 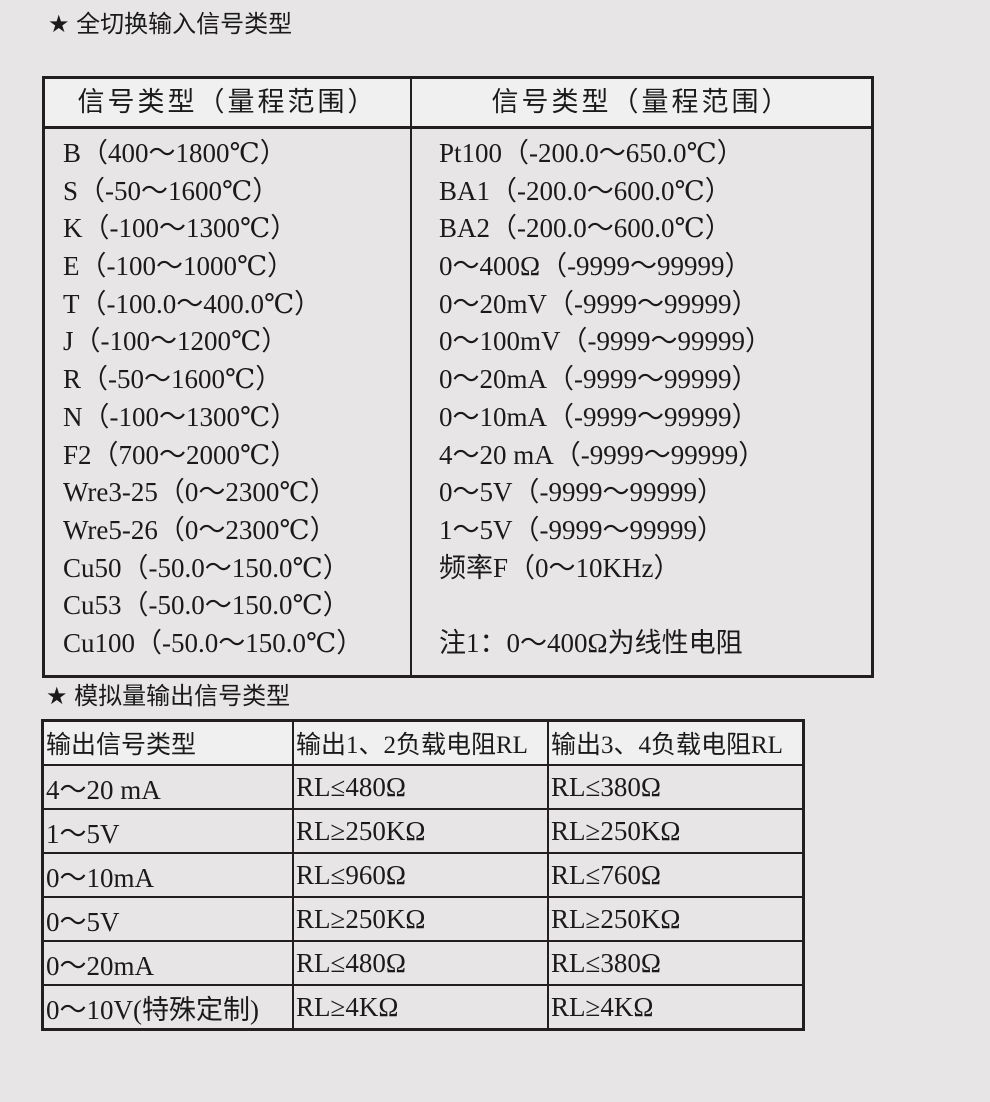 I want to click on table-header: 信号类型（量程范围） 信号类型（量程范围）, so click(x=458, y=104).